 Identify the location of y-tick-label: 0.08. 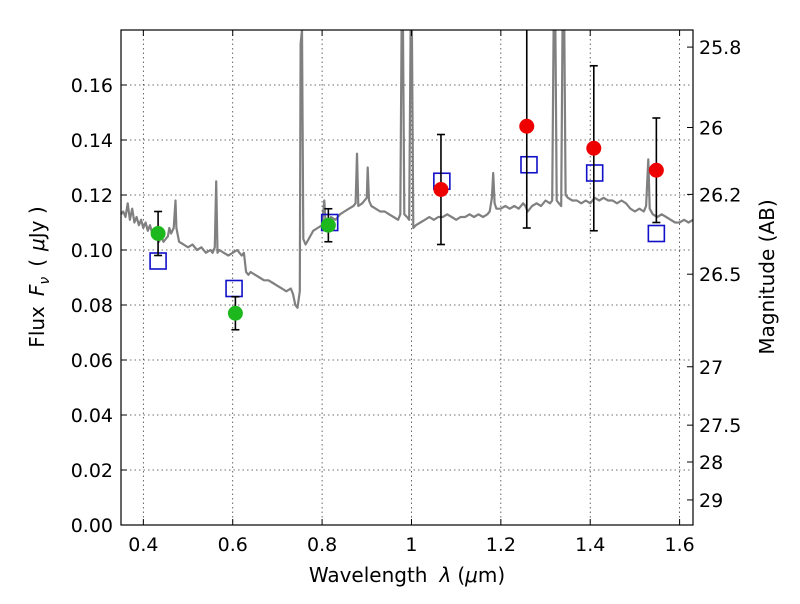
(92, 306).